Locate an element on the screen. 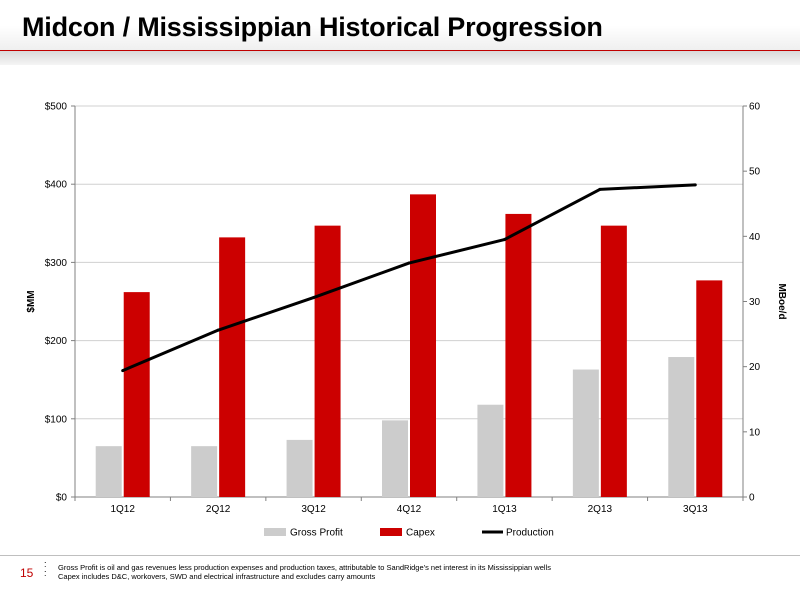 The image size is (800, 600). title-divider is located at coordinates (400, 50).